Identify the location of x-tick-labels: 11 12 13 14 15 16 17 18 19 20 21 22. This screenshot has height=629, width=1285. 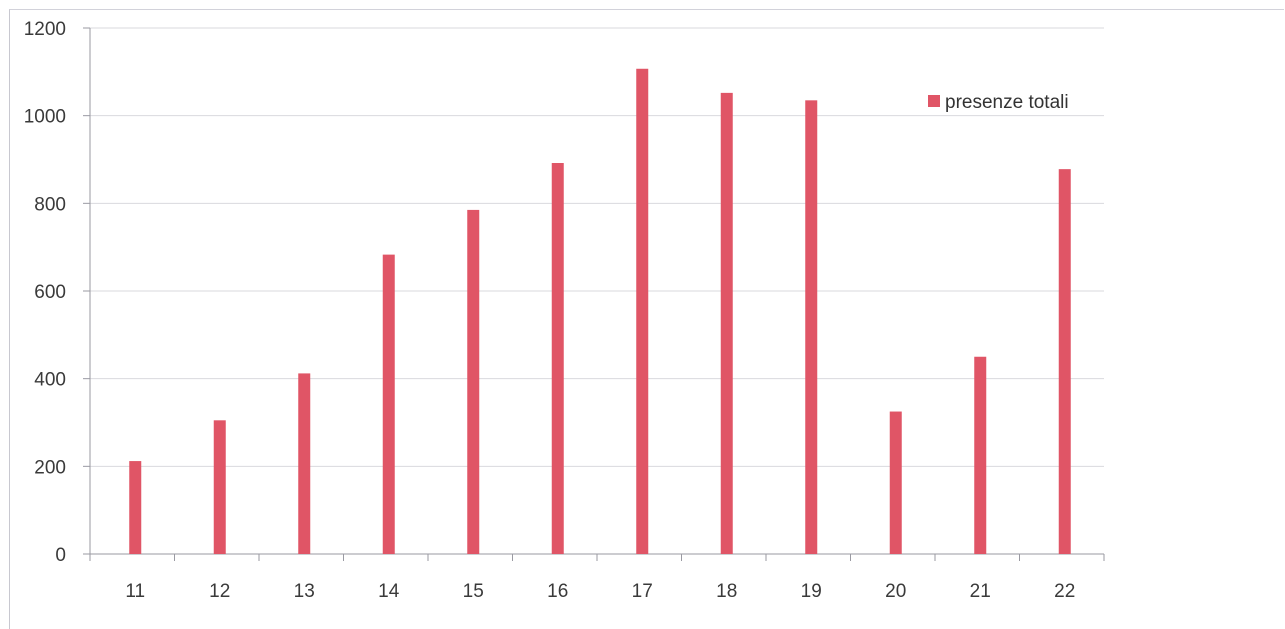
(600, 591).